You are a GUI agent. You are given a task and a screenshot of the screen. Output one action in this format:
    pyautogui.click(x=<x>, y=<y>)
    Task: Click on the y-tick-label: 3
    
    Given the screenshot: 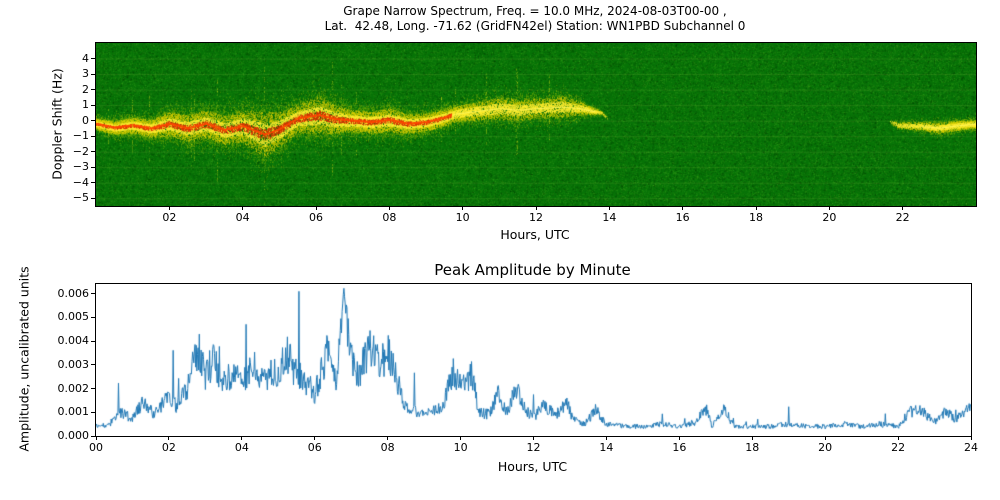 What is the action you would take?
    pyautogui.click(x=85, y=74)
    